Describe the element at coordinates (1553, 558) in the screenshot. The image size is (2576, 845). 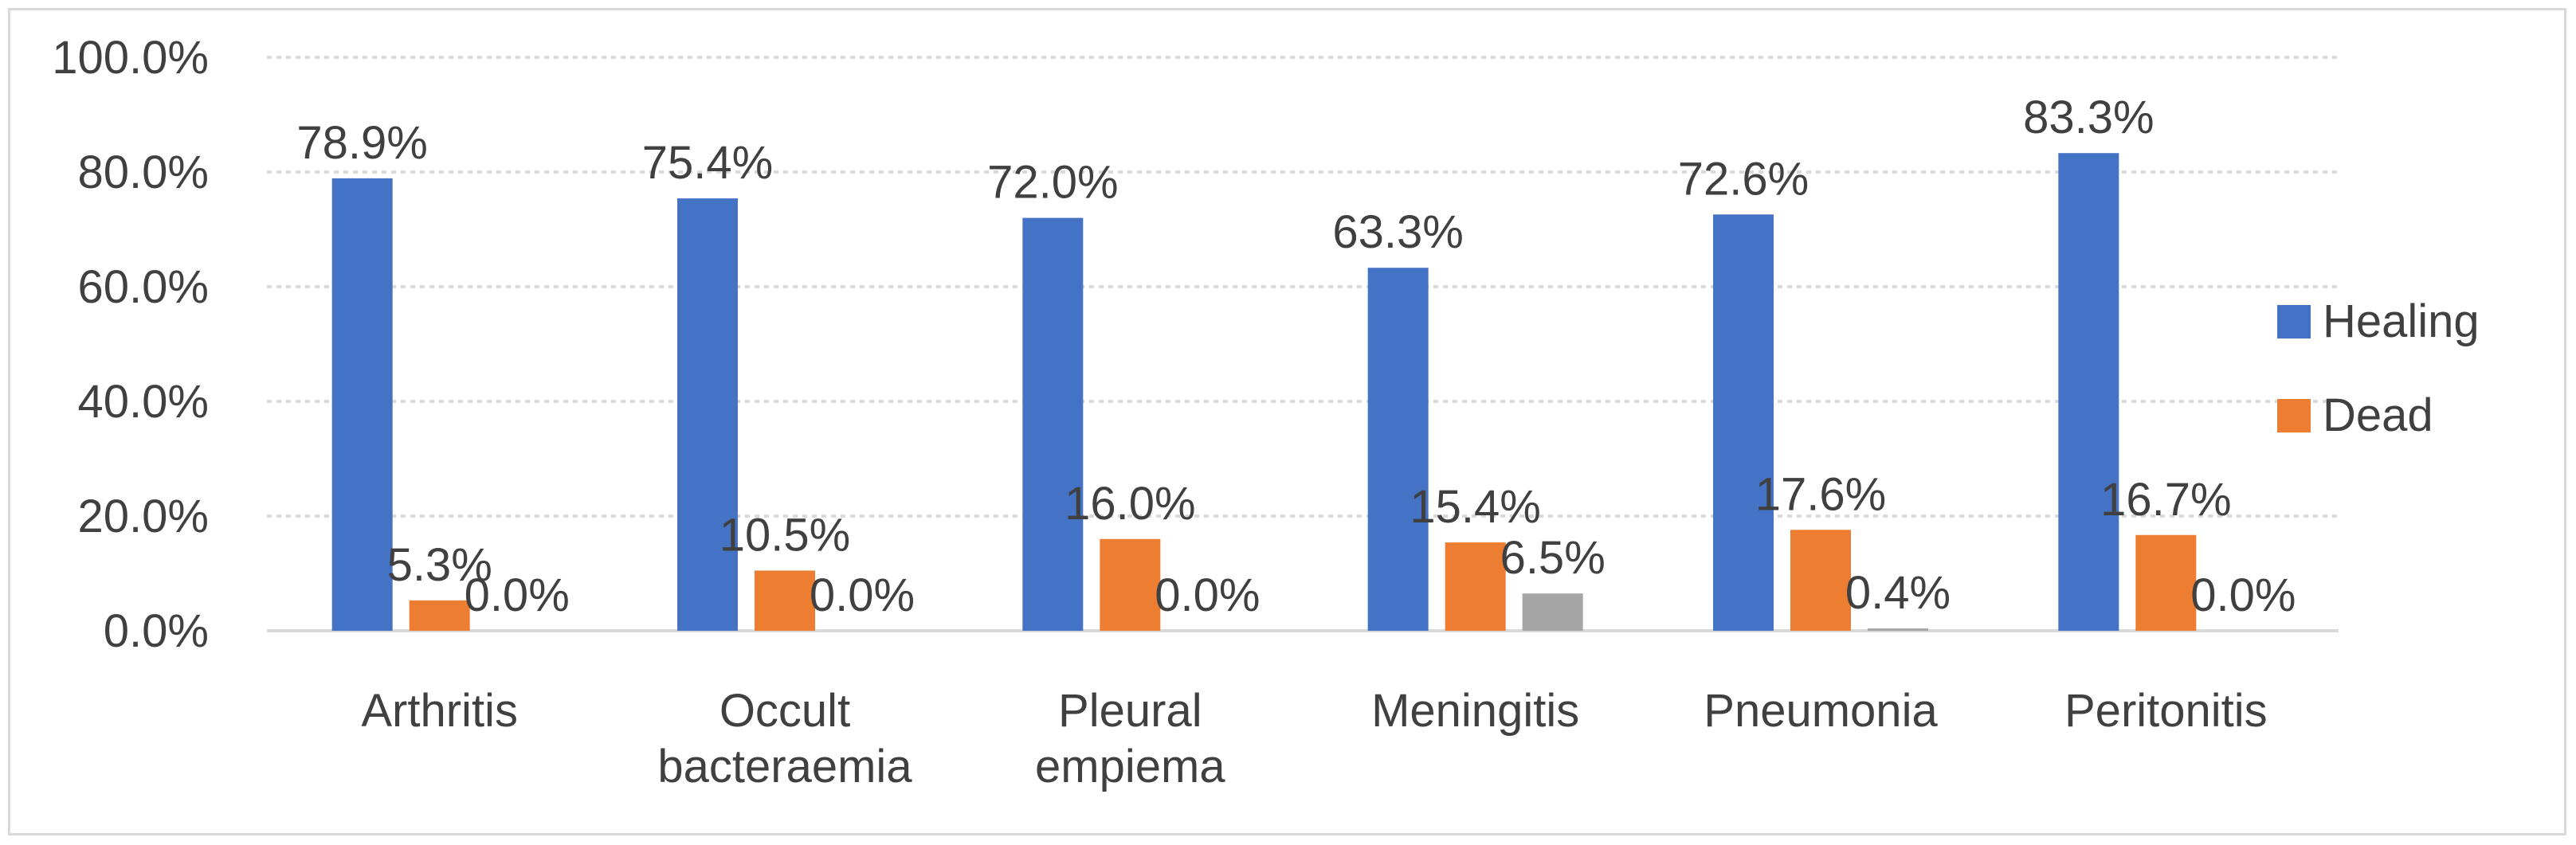
I see `data-label: 6.5%` at that location.